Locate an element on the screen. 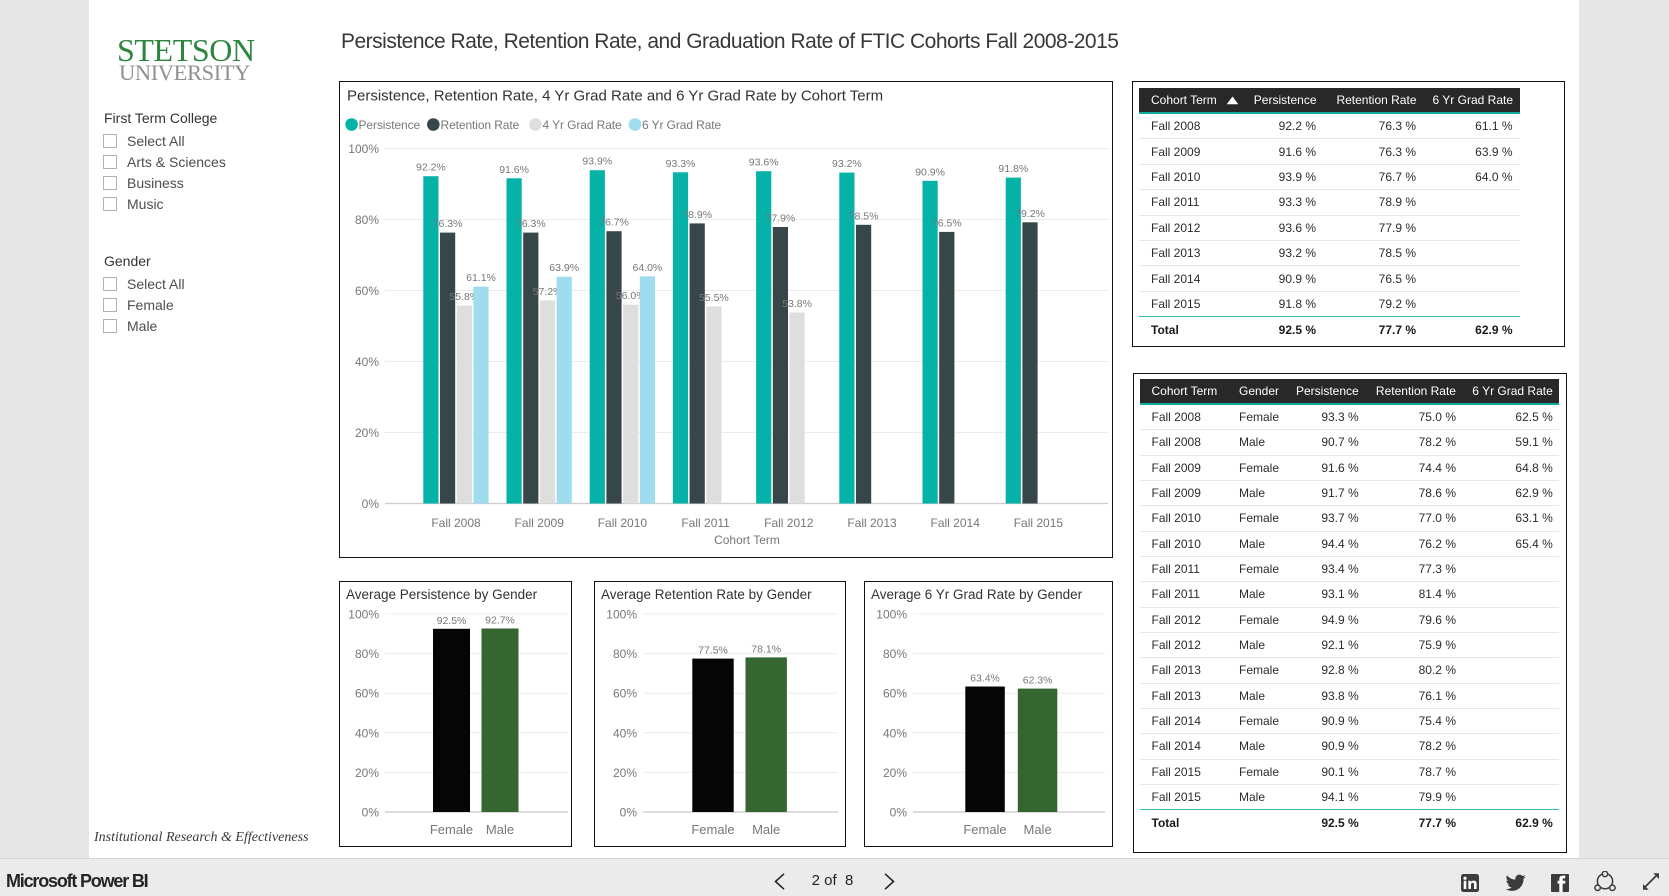 This screenshot has width=1669, height=896. svg-text: Fall 2009 is located at coordinates (540, 523).